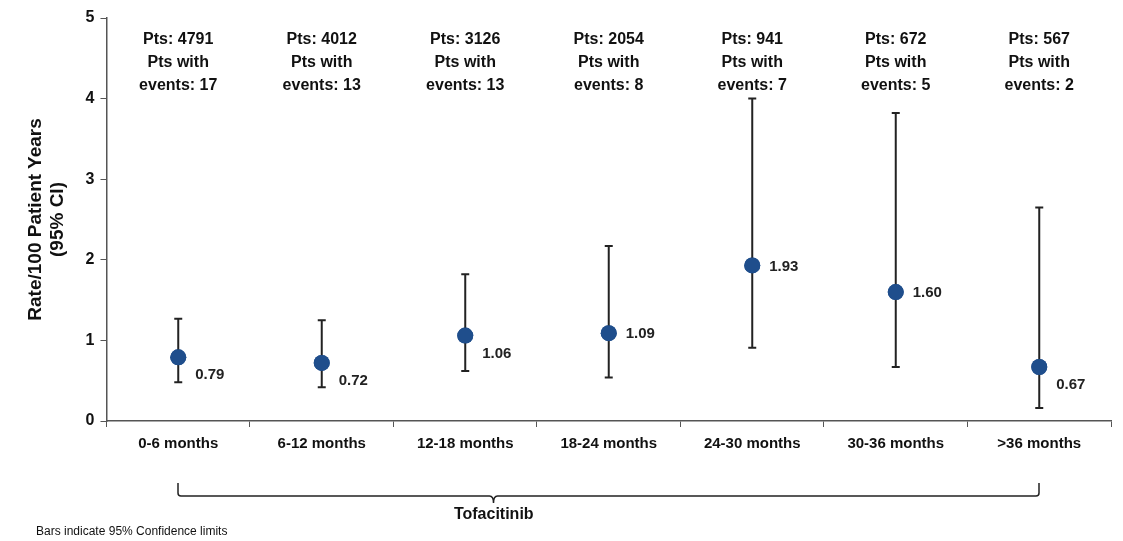  Describe the element at coordinates (90, 420) in the screenshot. I see `y-tick-label: 0` at that location.